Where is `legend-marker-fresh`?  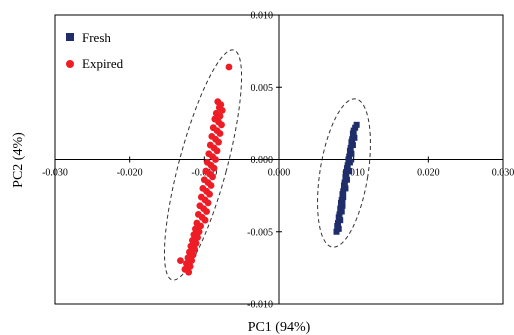 legend-marker-fresh is located at coordinates (70, 37).